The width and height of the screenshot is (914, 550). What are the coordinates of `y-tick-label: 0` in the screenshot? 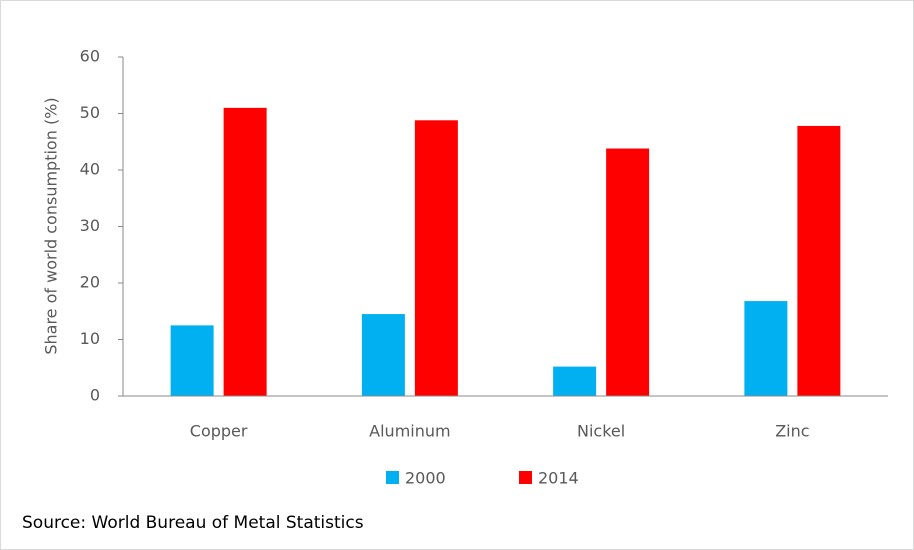 It's located at (95, 395).